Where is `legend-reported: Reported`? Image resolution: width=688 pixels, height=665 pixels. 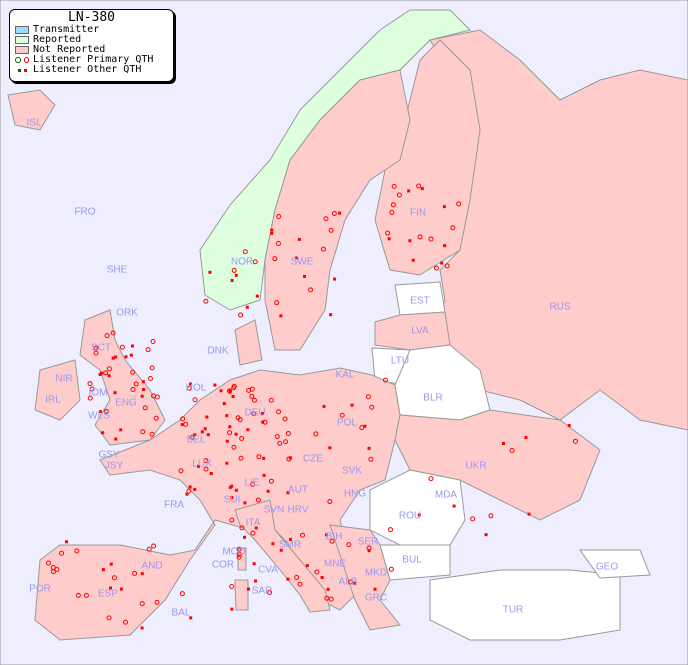
legend-reported: Reported is located at coordinates (91, 40).